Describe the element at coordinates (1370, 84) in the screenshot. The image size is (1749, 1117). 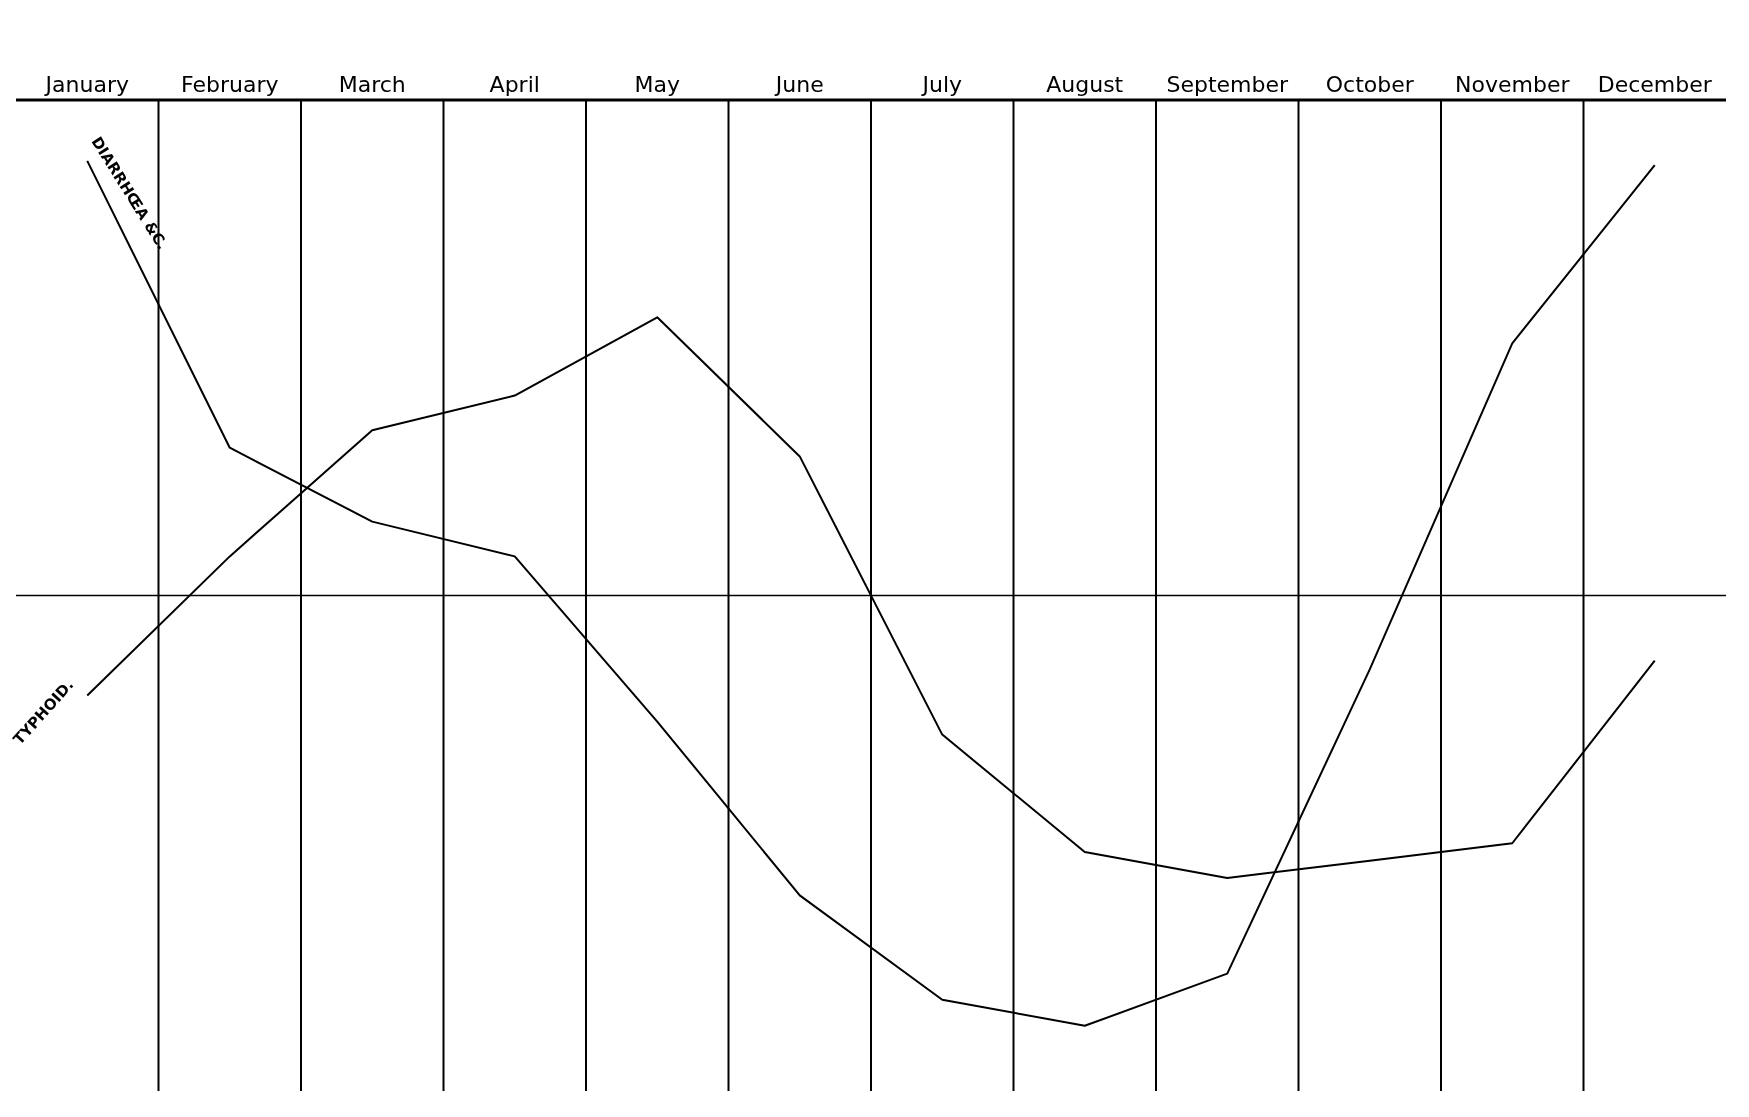
I see `x-tick-label: October` at that location.